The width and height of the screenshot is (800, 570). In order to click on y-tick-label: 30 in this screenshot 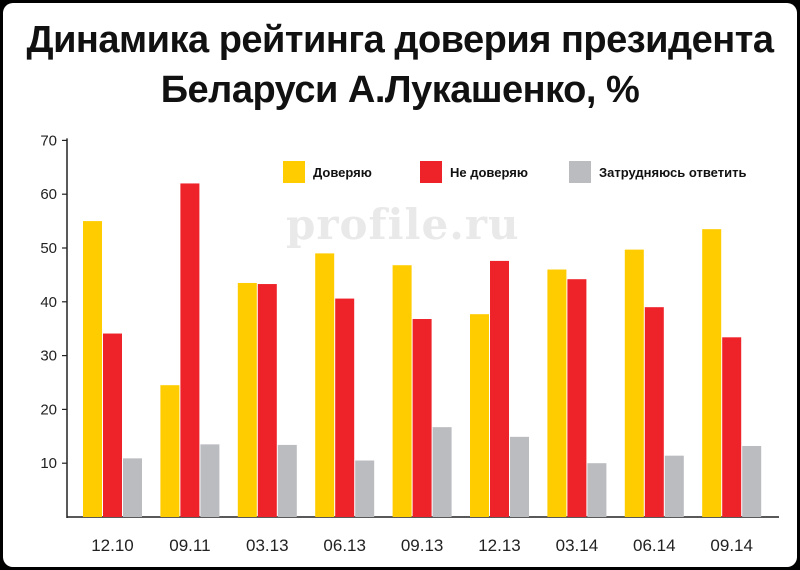, I will do `click(48, 356)`.